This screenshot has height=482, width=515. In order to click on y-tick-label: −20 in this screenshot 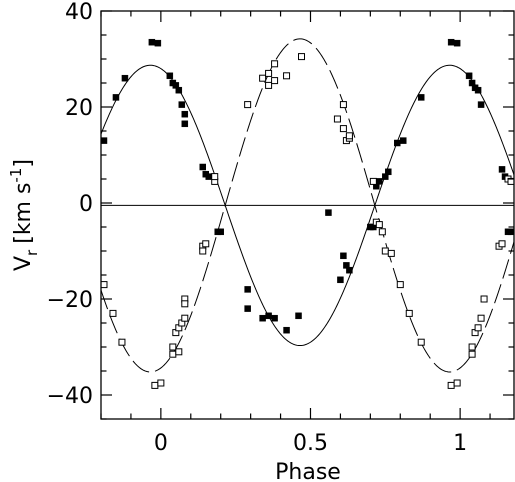, I will do `click(70, 300)`.